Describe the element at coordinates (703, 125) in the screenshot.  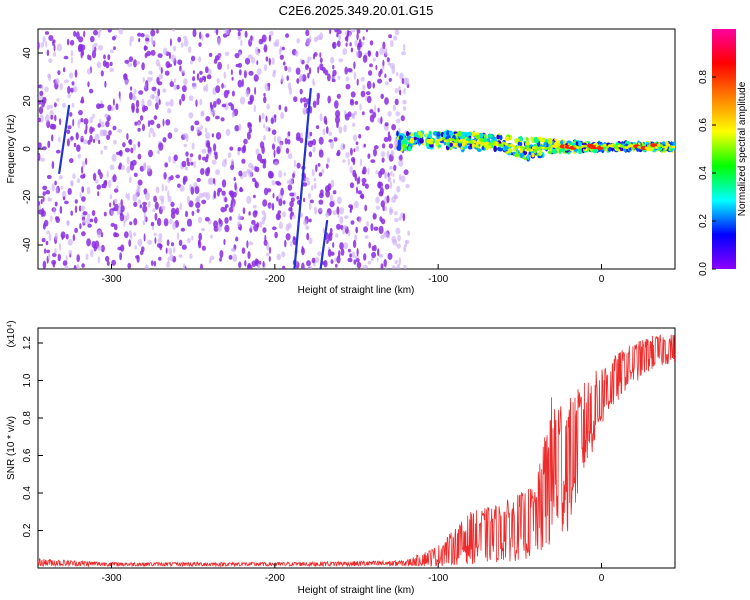
I see `colorbar-tick-label: 0.6` at that location.